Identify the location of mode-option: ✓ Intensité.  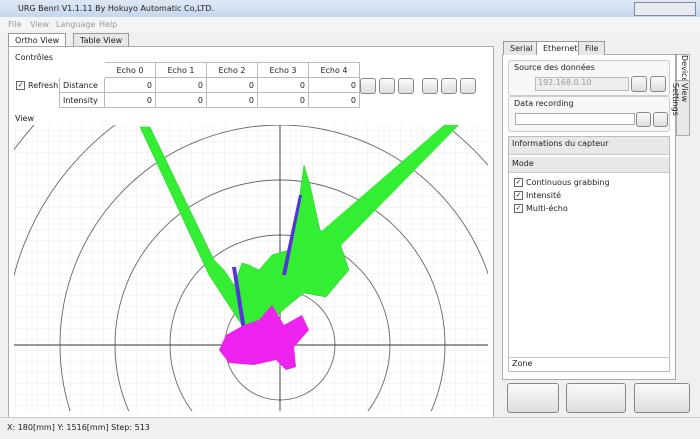
(538, 195).